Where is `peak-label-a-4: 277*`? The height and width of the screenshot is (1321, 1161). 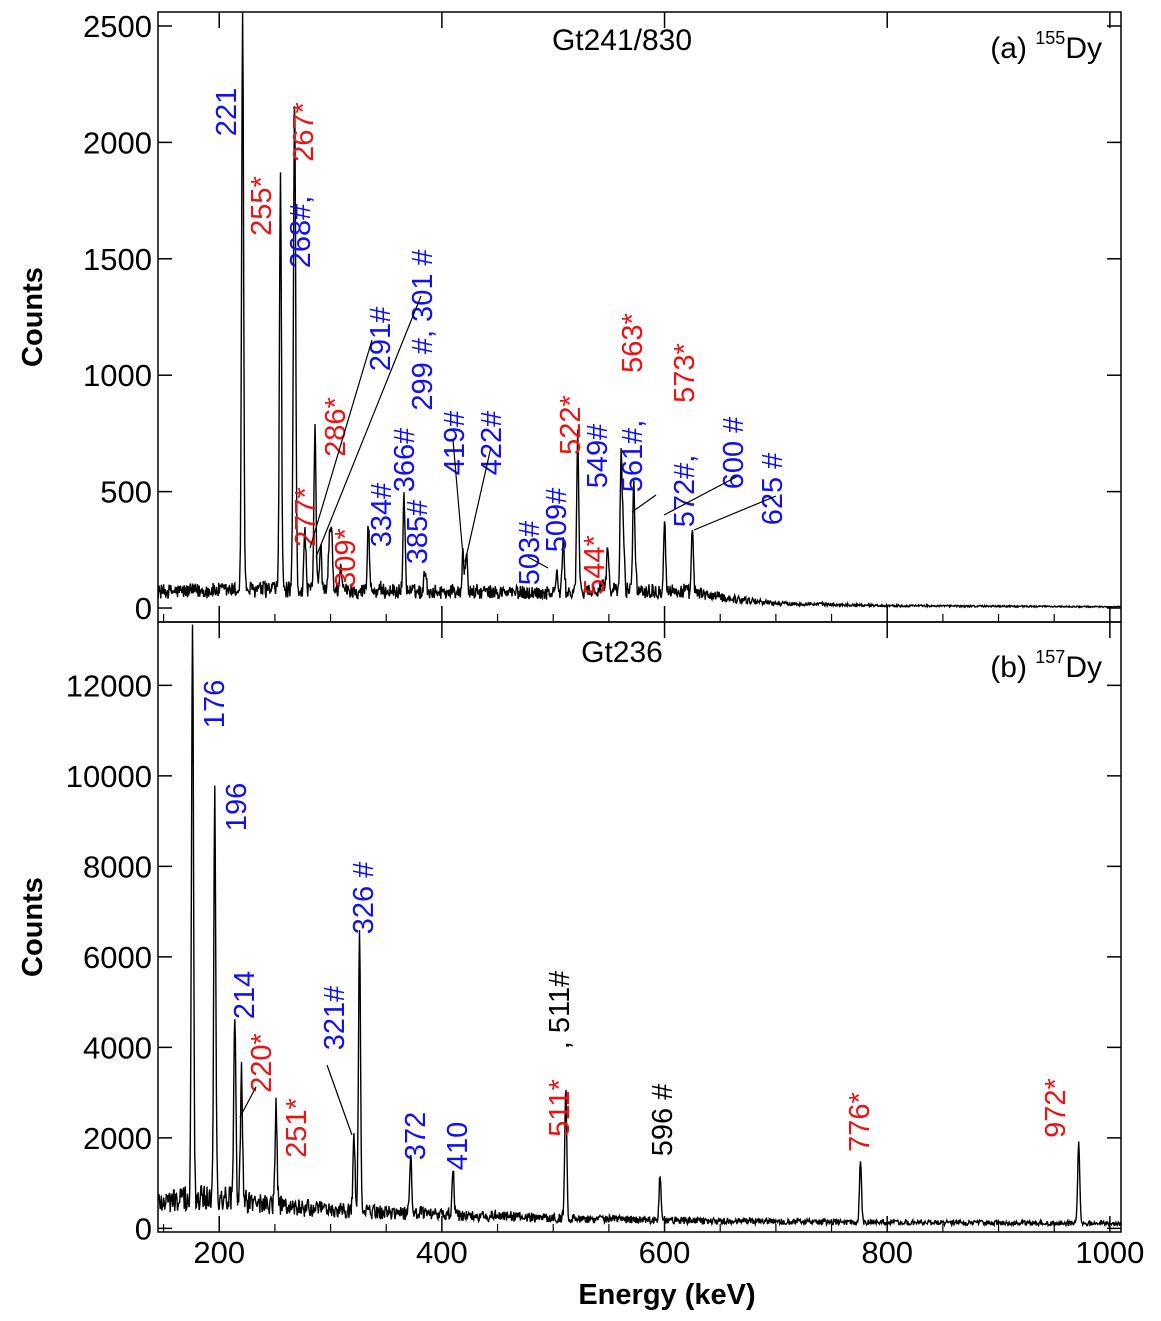
peak-label-a-4: 277* is located at coordinates (306, 517).